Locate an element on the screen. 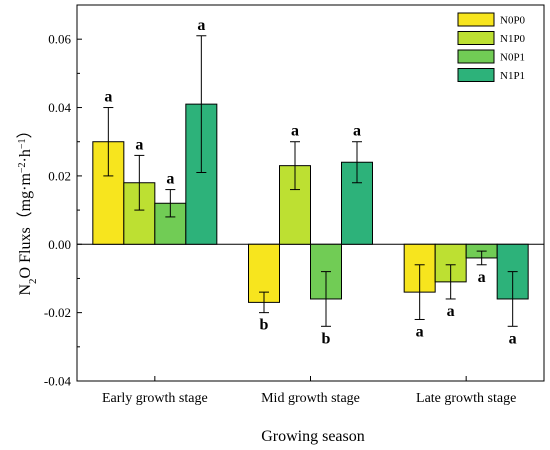  y-title-n: N is located at coordinates (25, 290).